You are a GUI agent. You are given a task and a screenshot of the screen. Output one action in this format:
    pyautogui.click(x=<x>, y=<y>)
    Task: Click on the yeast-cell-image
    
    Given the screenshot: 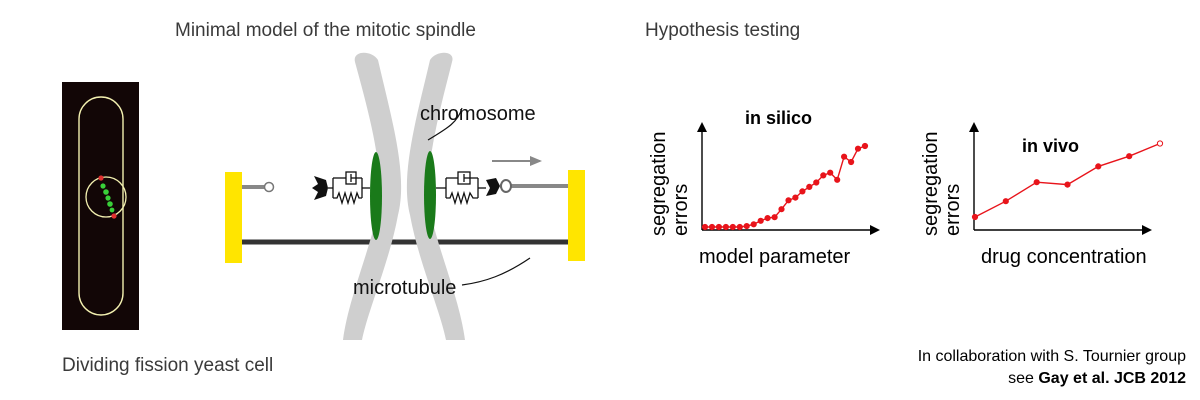 What is the action you would take?
    pyautogui.click(x=100, y=206)
    